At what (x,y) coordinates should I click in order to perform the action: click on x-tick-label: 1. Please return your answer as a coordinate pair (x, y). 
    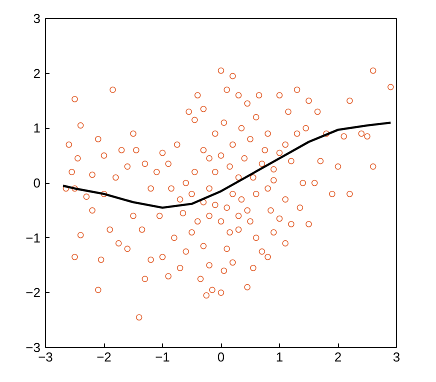
    Looking at the image, I should click on (280, 357).